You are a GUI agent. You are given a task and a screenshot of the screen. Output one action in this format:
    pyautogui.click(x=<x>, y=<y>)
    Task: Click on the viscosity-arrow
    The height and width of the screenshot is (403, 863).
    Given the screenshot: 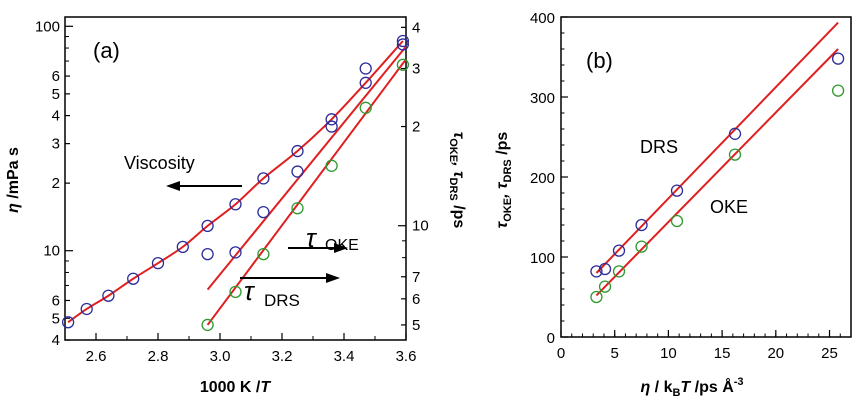 What is the action you would take?
    pyautogui.click(x=204, y=186)
    